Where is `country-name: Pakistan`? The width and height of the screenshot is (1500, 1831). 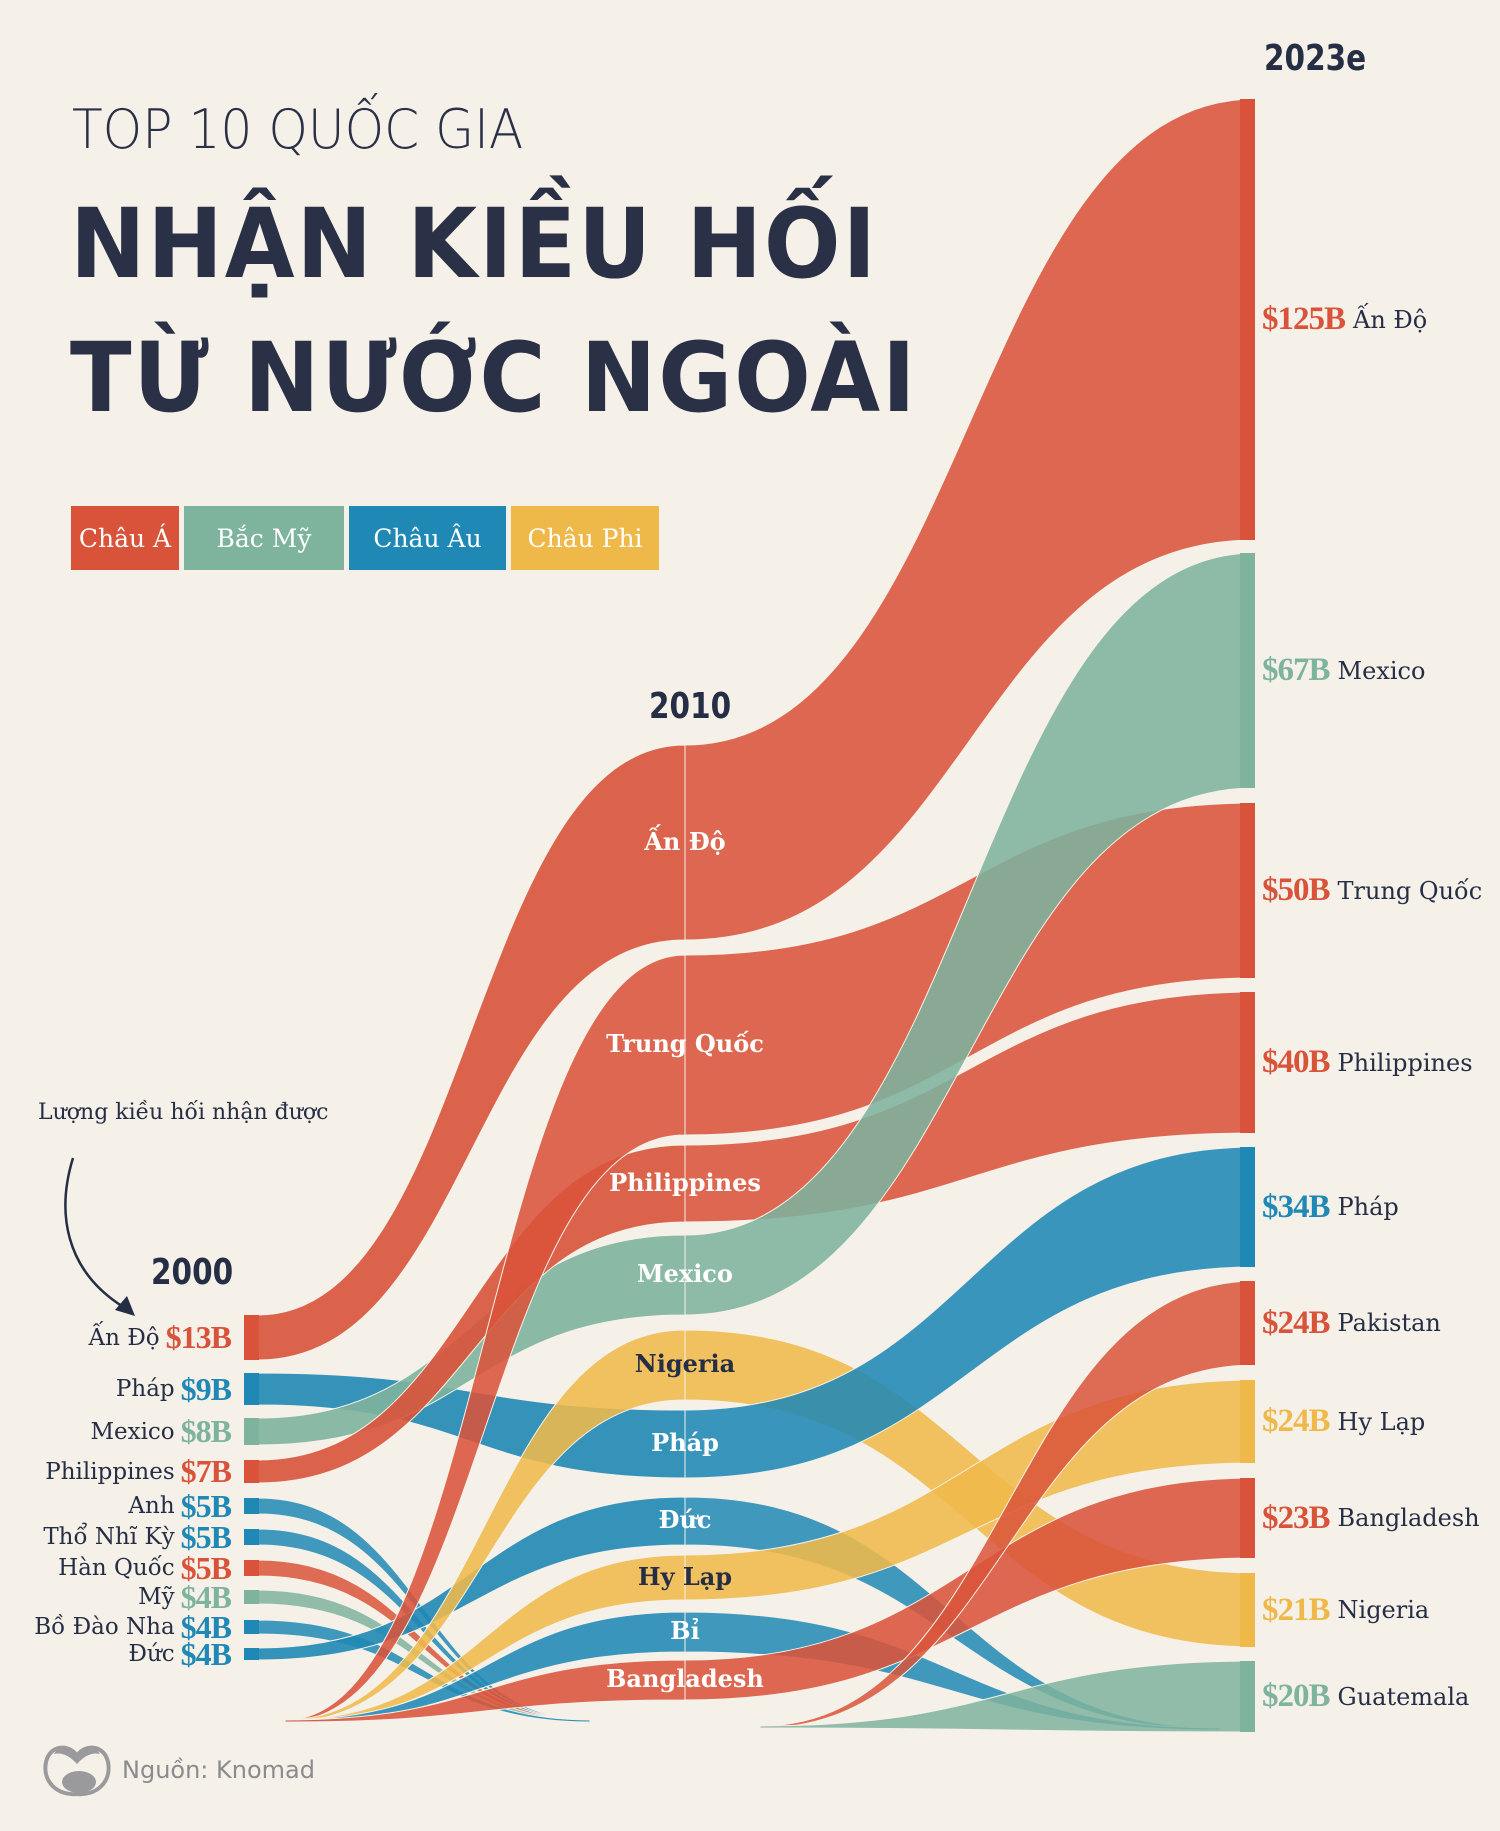
country-name: Pakistan is located at coordinates (1389, 1323).